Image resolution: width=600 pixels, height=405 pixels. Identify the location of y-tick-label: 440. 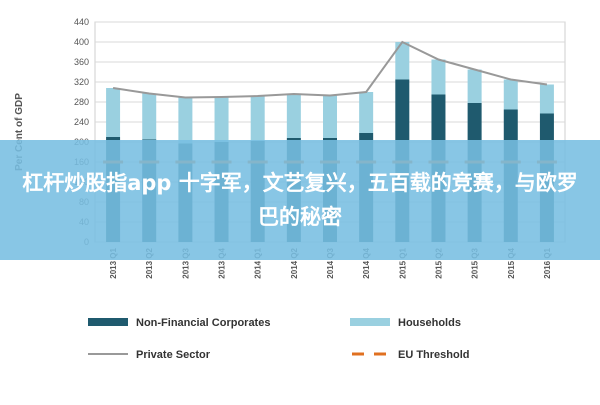
(81, 22).